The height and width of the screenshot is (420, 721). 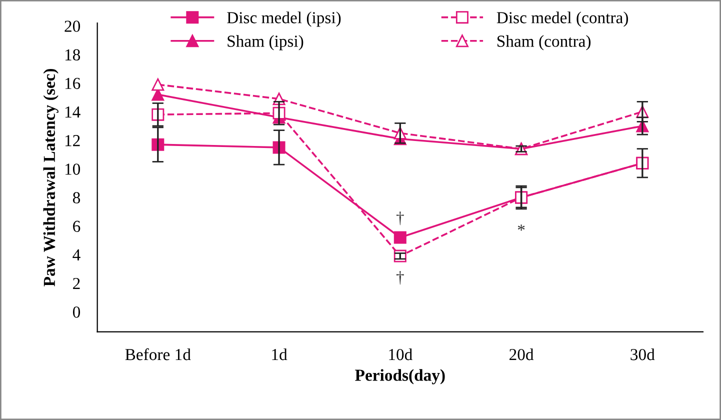 I want to click on legend-label: Disc medel (ipsi), so click(x=284, y=19).